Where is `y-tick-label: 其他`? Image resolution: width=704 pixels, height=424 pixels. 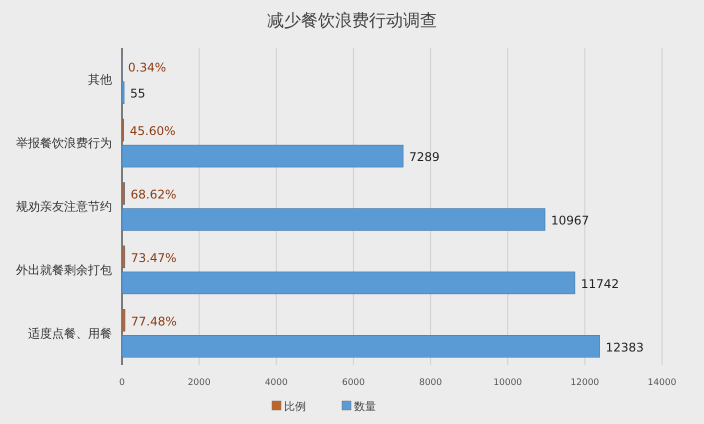 y-tick-label: 其他 is located at coordinates (100, 79).